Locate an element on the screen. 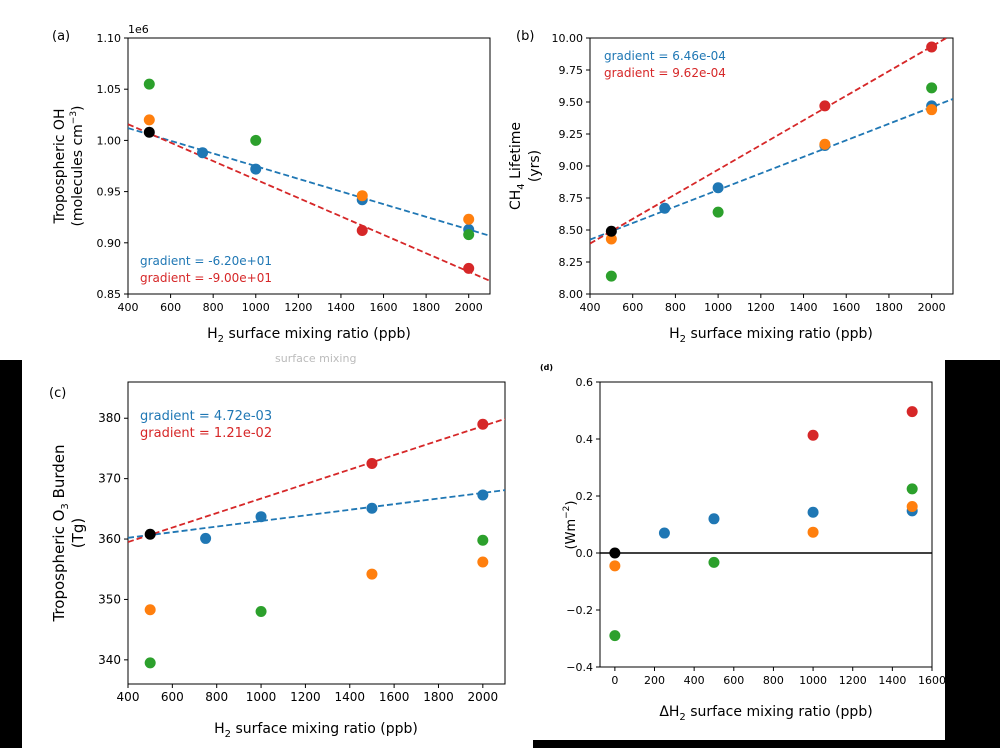  y-axis-label: Tropospheric O3 Burden(Tg) is located at coordinates (68, 533).